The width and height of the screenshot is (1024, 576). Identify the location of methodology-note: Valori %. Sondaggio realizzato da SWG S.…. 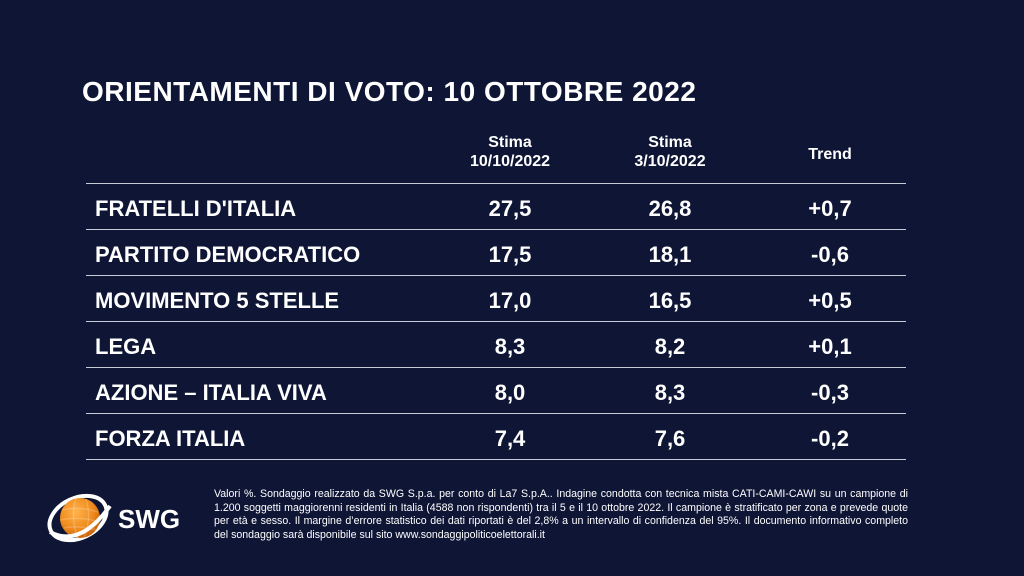
(561, 514).